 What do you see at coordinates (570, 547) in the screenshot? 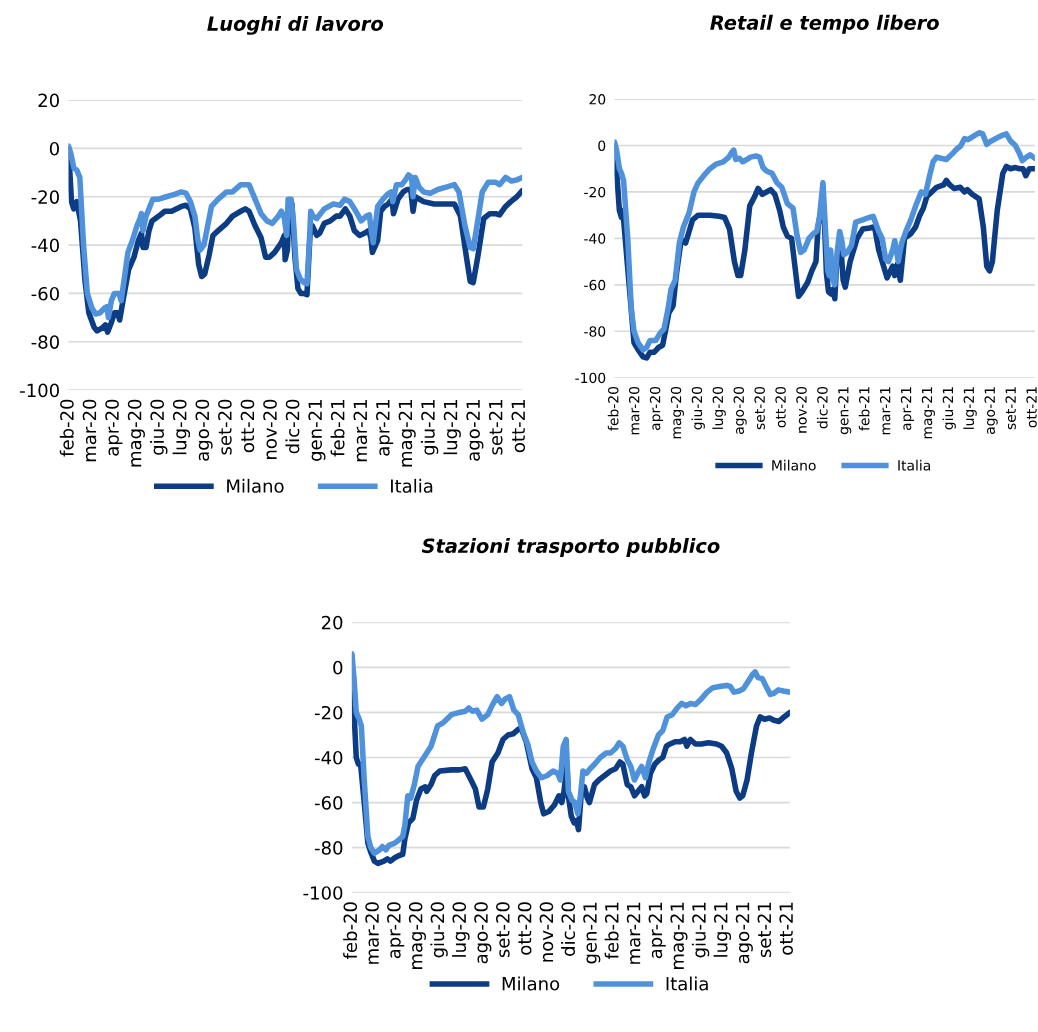
I see `chart-title: Stazioni trasporto pubblico` at bounding box center [570, 547].